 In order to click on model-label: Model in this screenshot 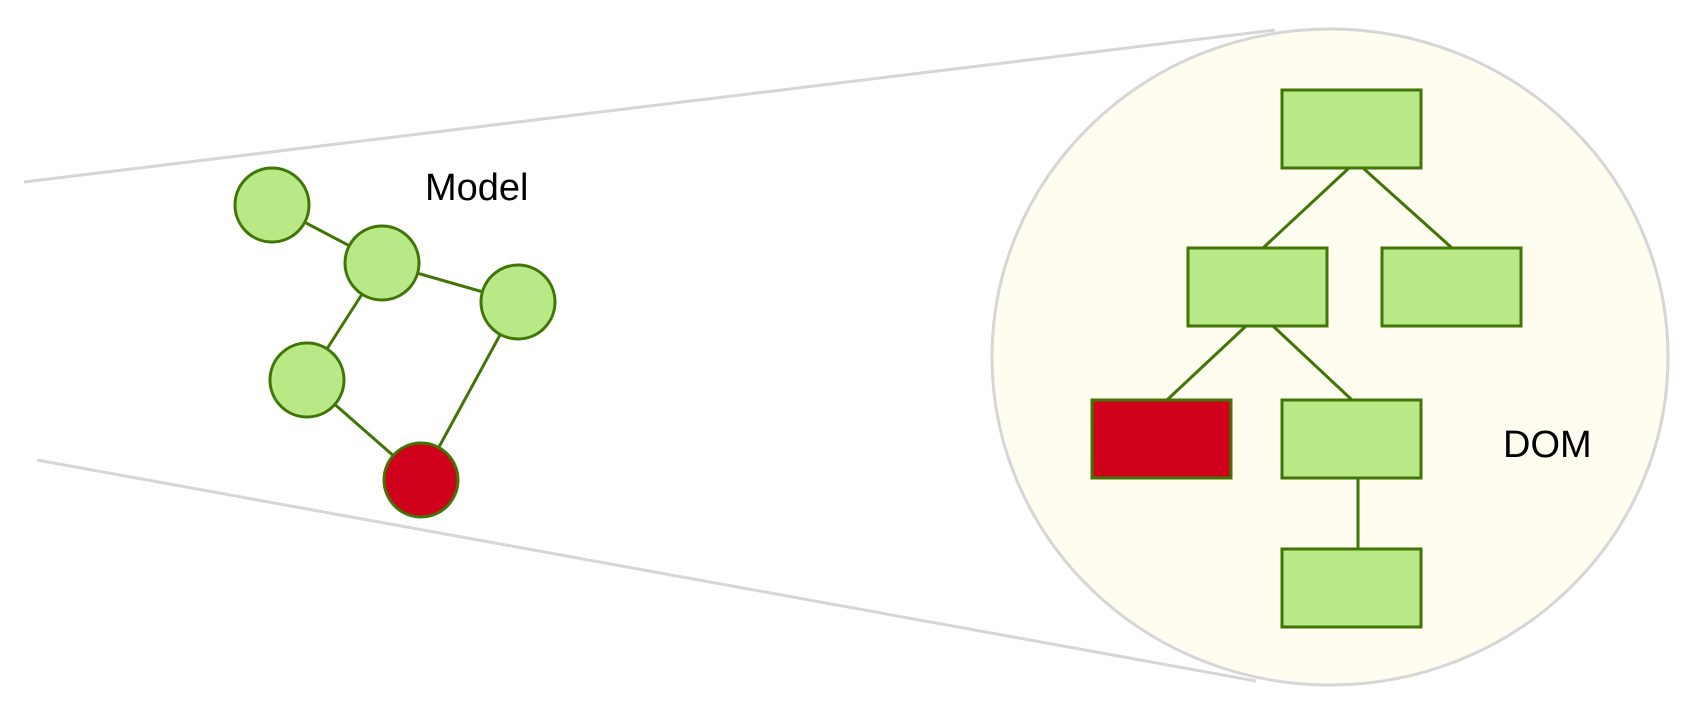, I will do `click(477, 188)`.